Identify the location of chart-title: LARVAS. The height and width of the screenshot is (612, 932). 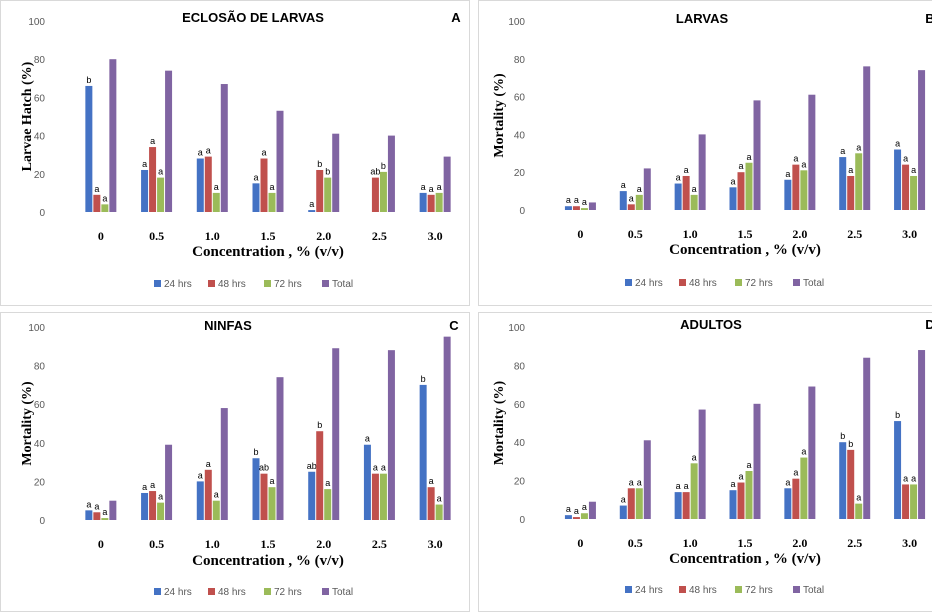
(702, 18).